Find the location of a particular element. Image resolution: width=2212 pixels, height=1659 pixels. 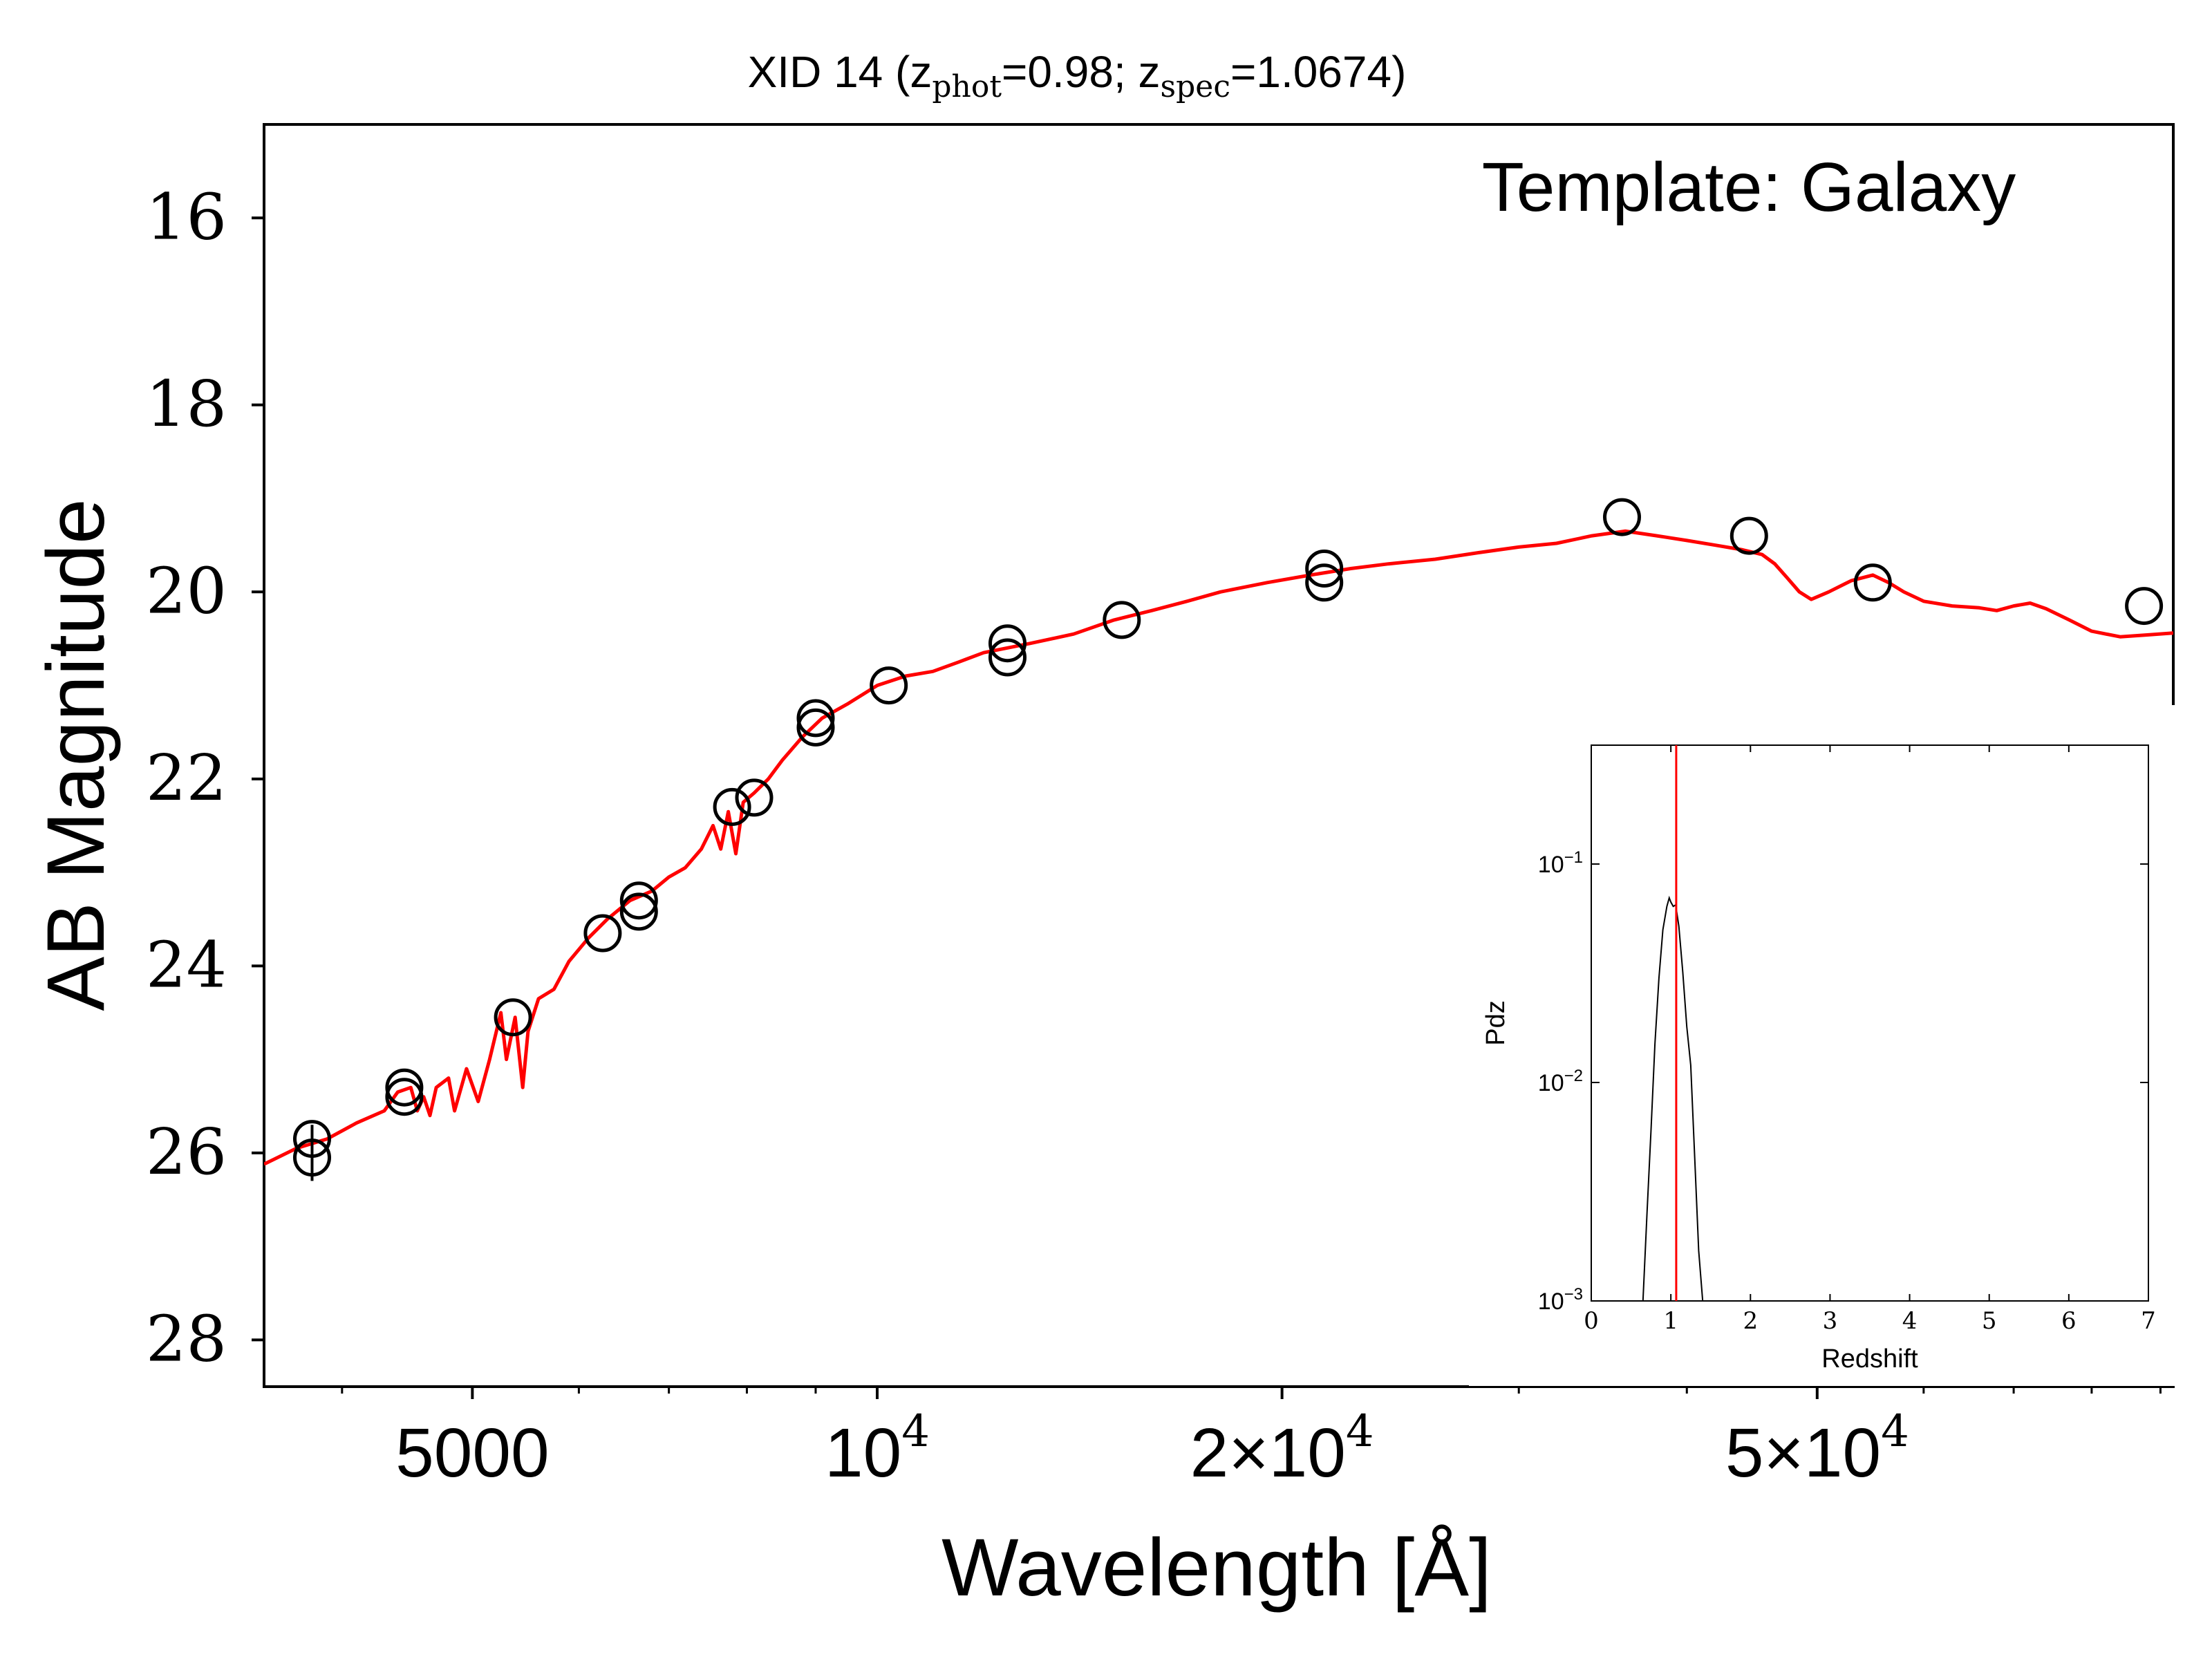

inset-x-tick-label: 5 is located at coordinates (1989, 1321).